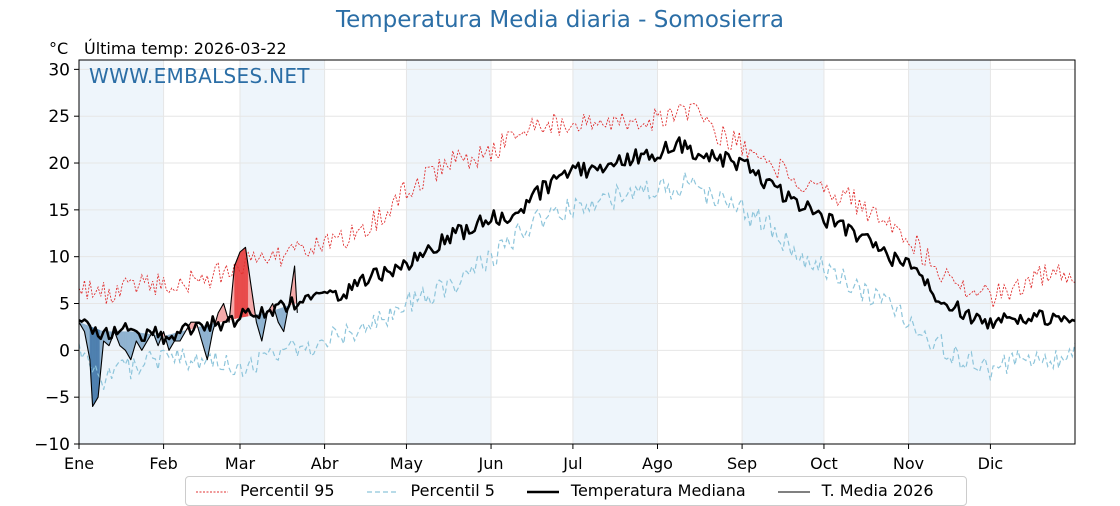  What do you see at coordinates (163, 463) in the screenshot?
I see `x-tick-label: Feb` at bounding box center [163, 463].